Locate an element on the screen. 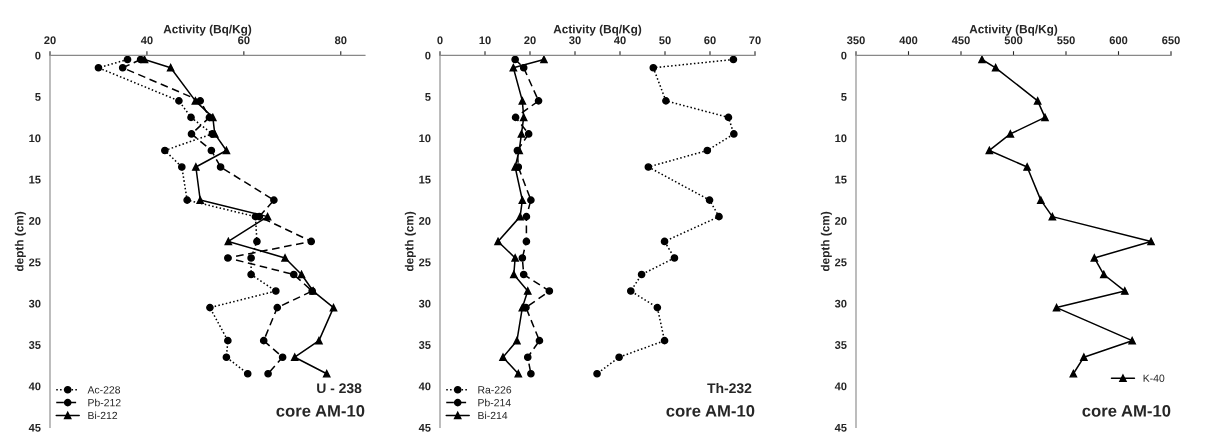 Image resolution: width=1215 pixels, height=443 pixels. x-tick-label: 400 is located at coordinates (908, 40).